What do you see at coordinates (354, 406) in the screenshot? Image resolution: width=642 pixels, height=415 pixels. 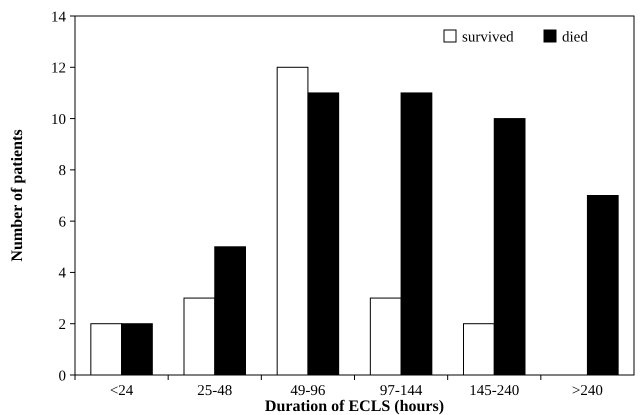 I see `x-axis-title: Duration of ECLS (hours)` at bounding box center [354, 406].